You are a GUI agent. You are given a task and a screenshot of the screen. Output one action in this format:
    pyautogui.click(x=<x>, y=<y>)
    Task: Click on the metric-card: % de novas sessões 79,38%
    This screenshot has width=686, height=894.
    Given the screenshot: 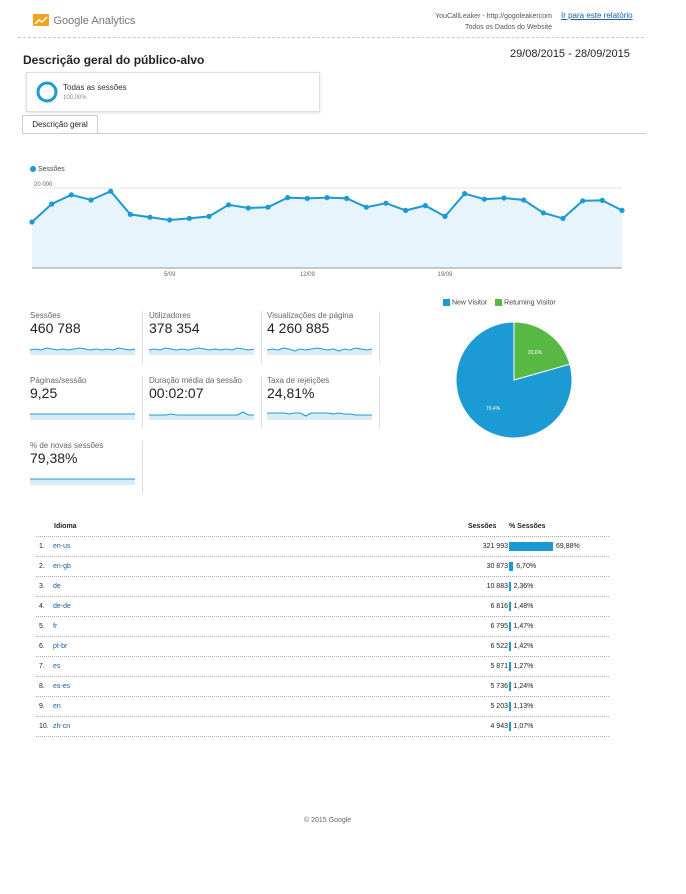 What is the action you would take?
    pyautogui.click(x=86, y=467)
    